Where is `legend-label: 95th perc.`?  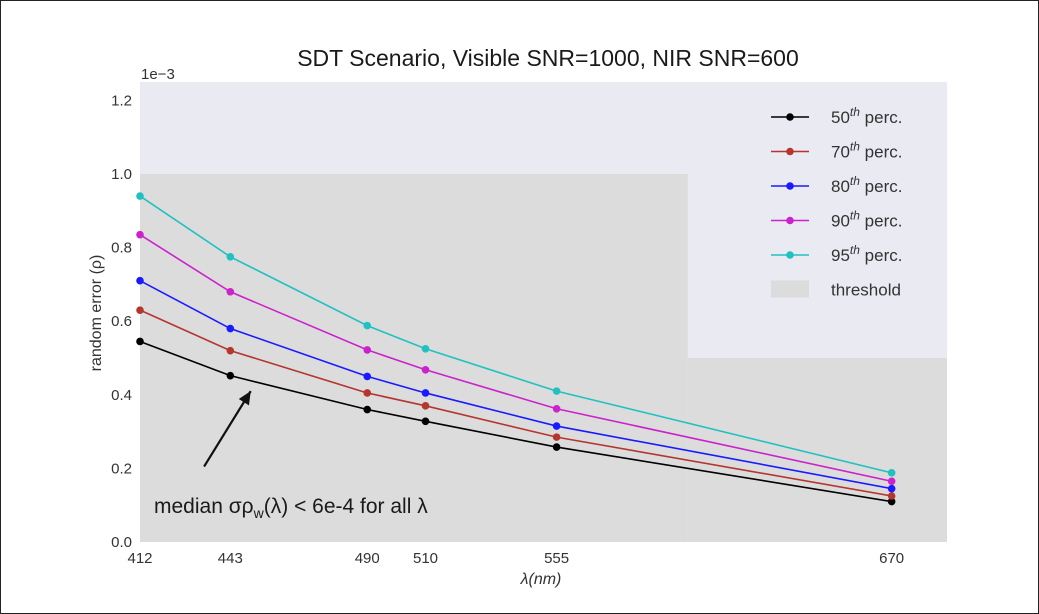 legend-label: 95th perc. is located at coordinates (866, 254).